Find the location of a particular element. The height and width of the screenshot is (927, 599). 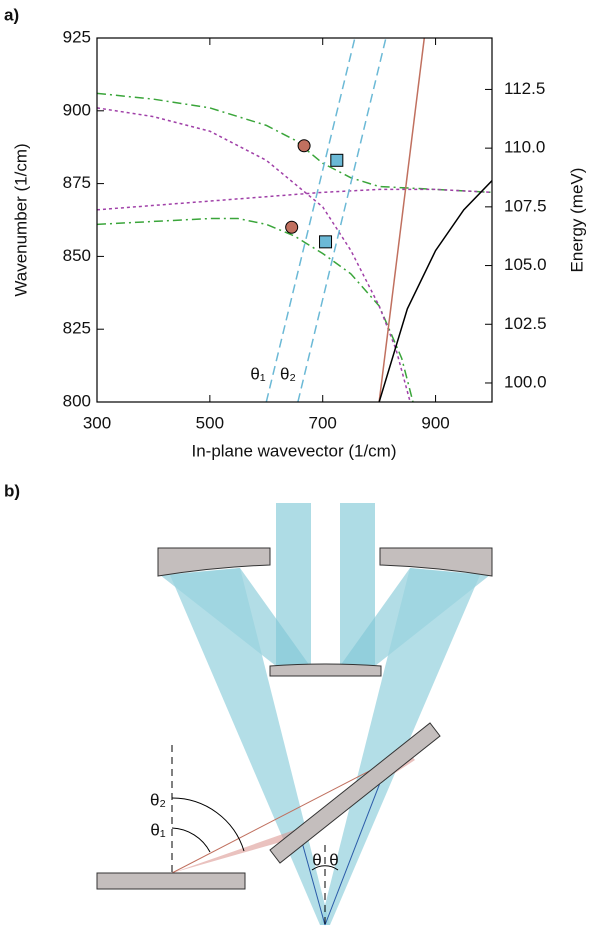

x-axis-label: In-plane wavevector (1/cm) is located at coordinates (293, 450).